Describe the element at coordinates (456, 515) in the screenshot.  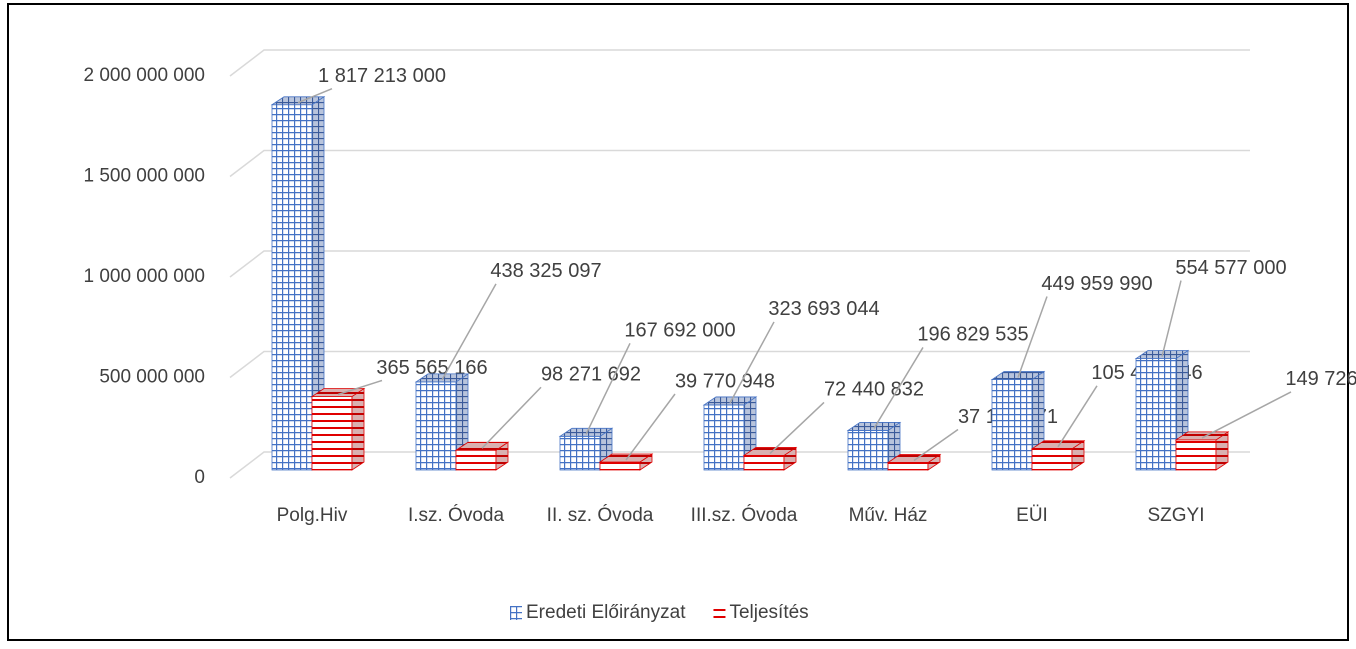
I see `x-tick-label: I.sz. Óvoda` at that location.